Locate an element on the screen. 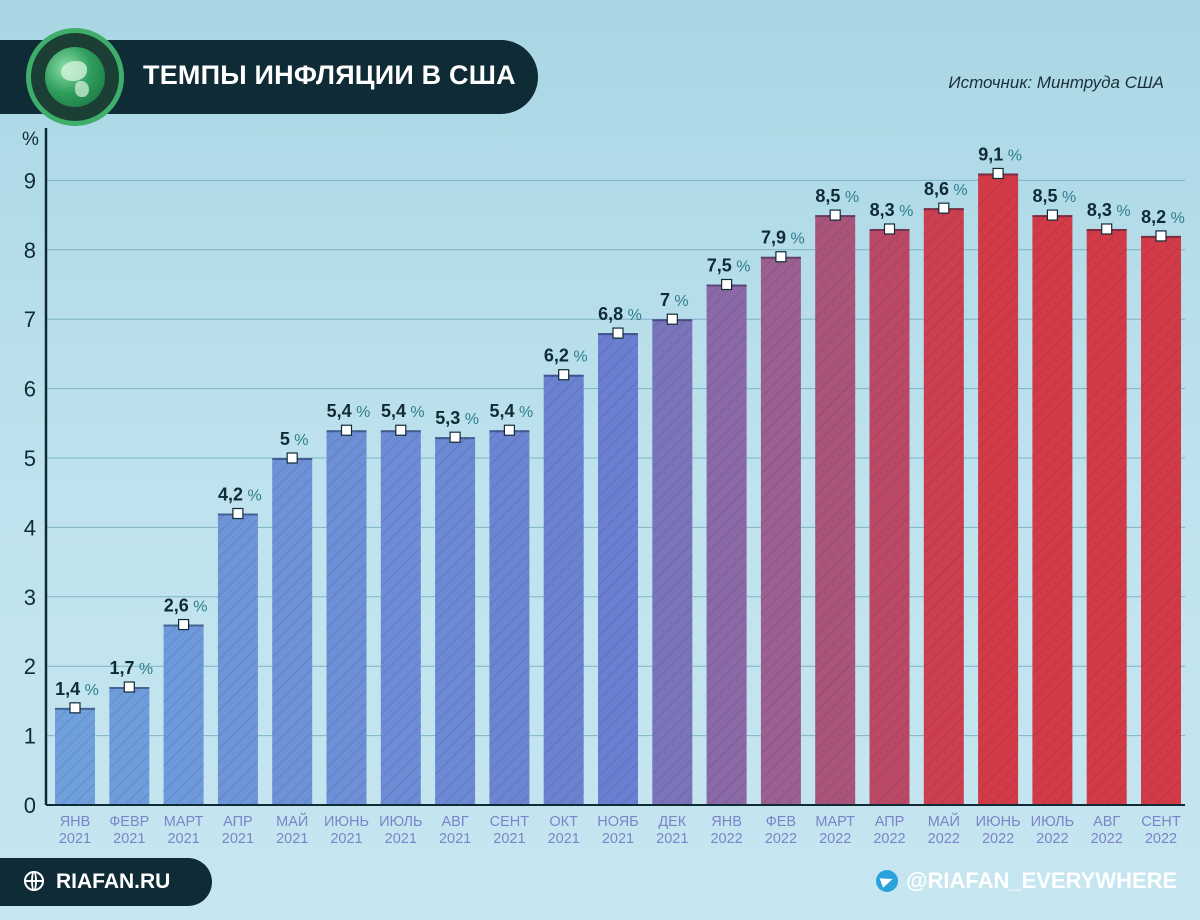 This screenshot has width=1200, height=920. y-tick-label: 6 is located at coordinates (30, 389).